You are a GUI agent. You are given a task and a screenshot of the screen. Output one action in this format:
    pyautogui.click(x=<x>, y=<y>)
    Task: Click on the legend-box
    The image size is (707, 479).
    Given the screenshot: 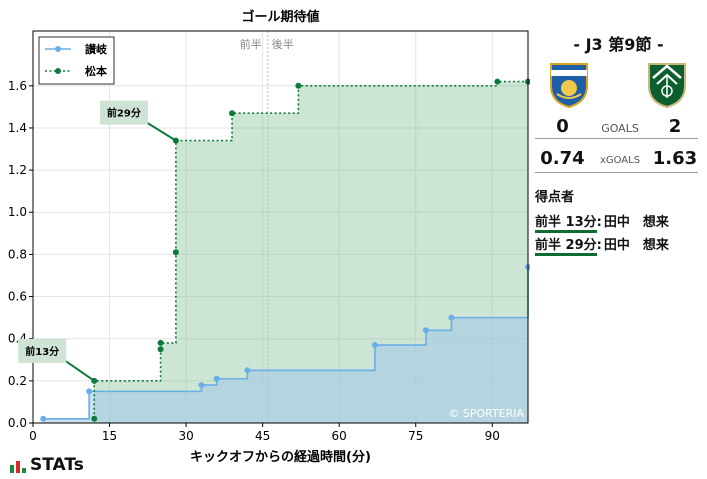 What is the action you would take?
    pyautogui.click(x=76, y=60)
    